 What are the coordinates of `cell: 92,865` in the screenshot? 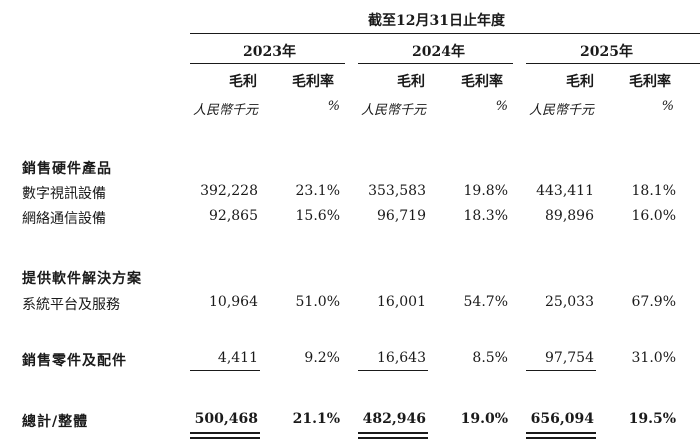 It's located at (233, 216).